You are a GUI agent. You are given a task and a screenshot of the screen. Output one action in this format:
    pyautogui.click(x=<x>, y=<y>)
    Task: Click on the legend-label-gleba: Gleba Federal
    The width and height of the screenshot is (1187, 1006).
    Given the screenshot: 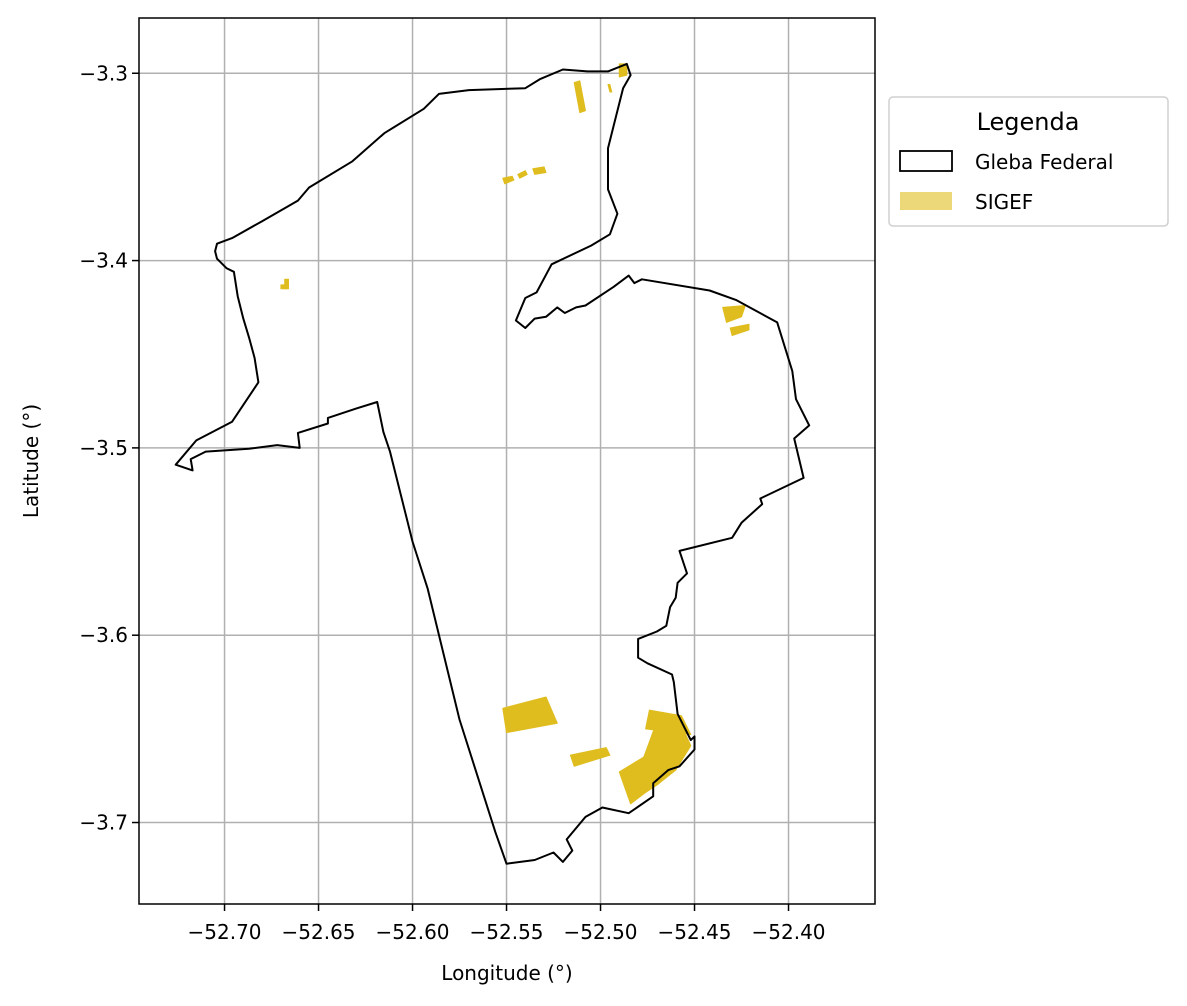 What is the action you would take?
    pyautogui.click(x=1044, y=162)
    